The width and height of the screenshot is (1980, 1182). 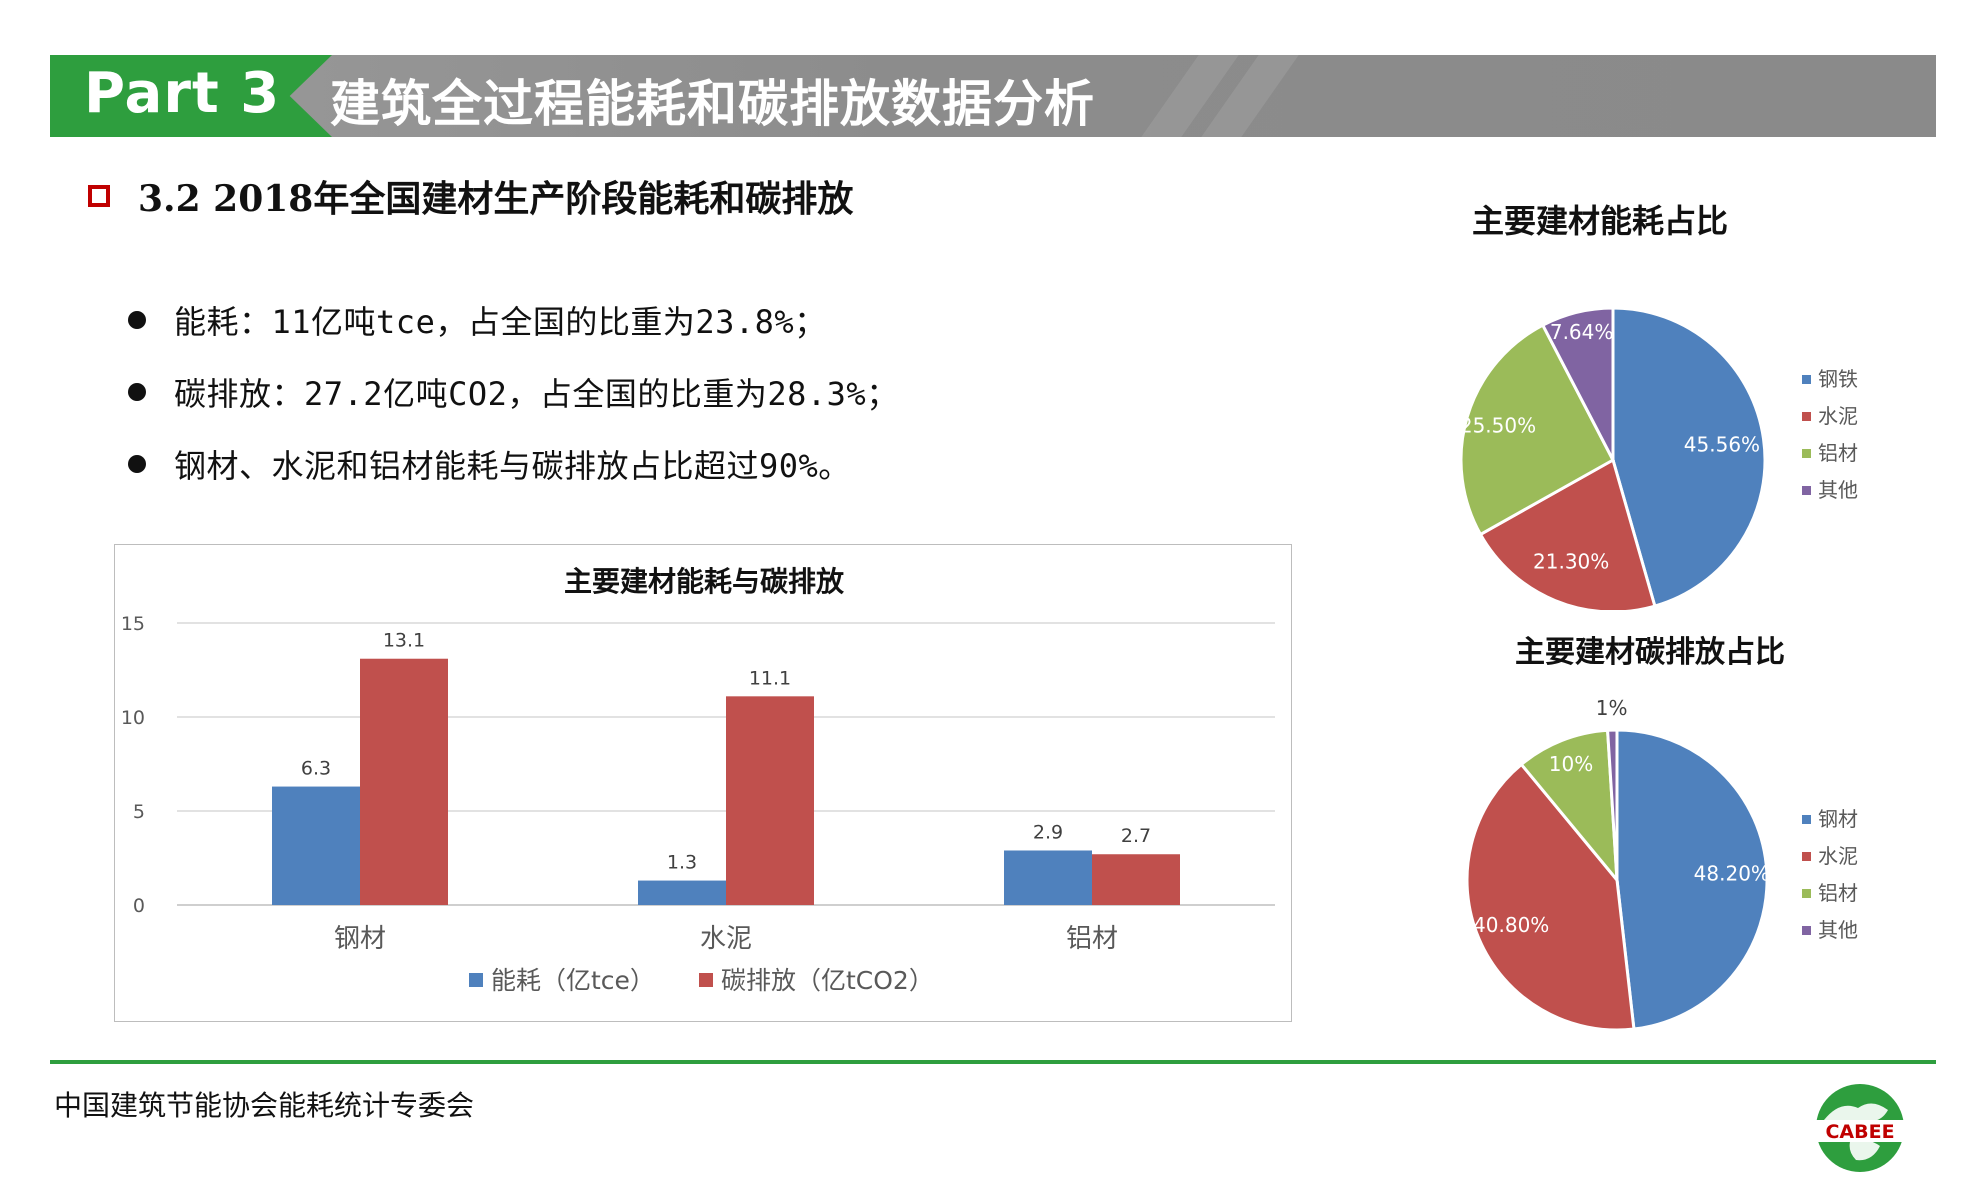 I want to click on bar-chart-title: 主要建材能耗与碳排放, so click(x=704, y=581).